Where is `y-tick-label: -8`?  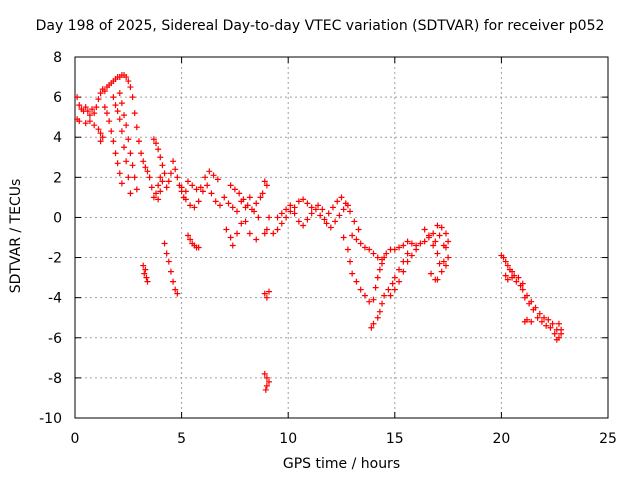 y-tick-label: -8 is located at coordinates (55, 379).